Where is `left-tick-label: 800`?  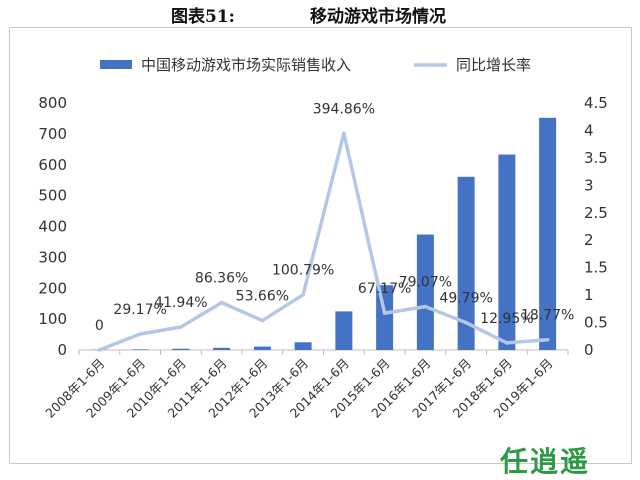 left-tick-label: 800 is located at coordinates (52, 103).